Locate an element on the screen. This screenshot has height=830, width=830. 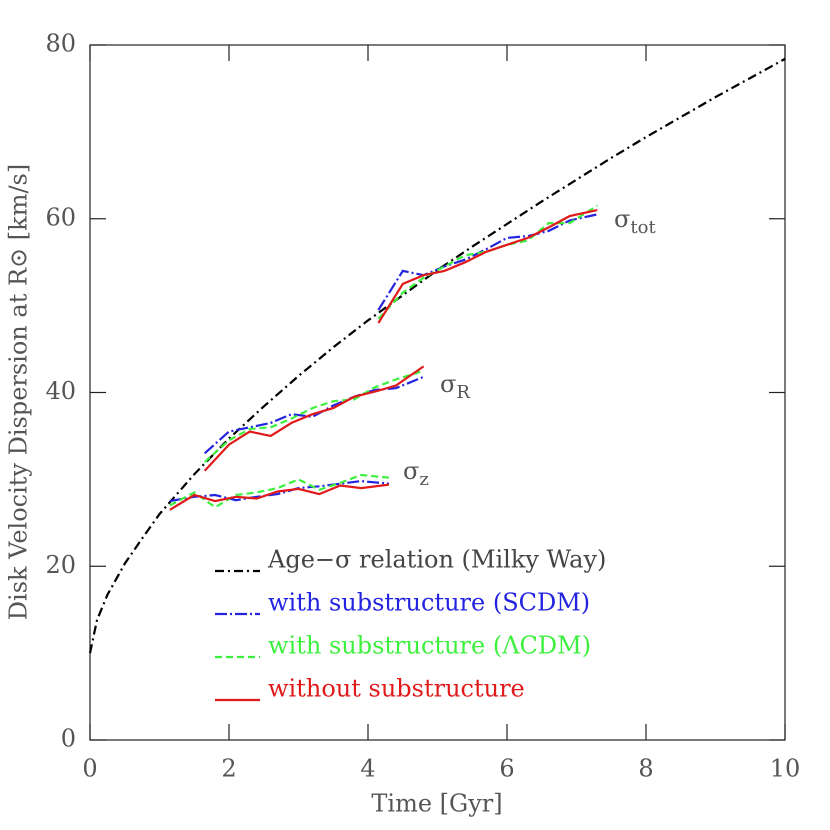
y-tick-label: 40 is located at coordinates (60, 391).